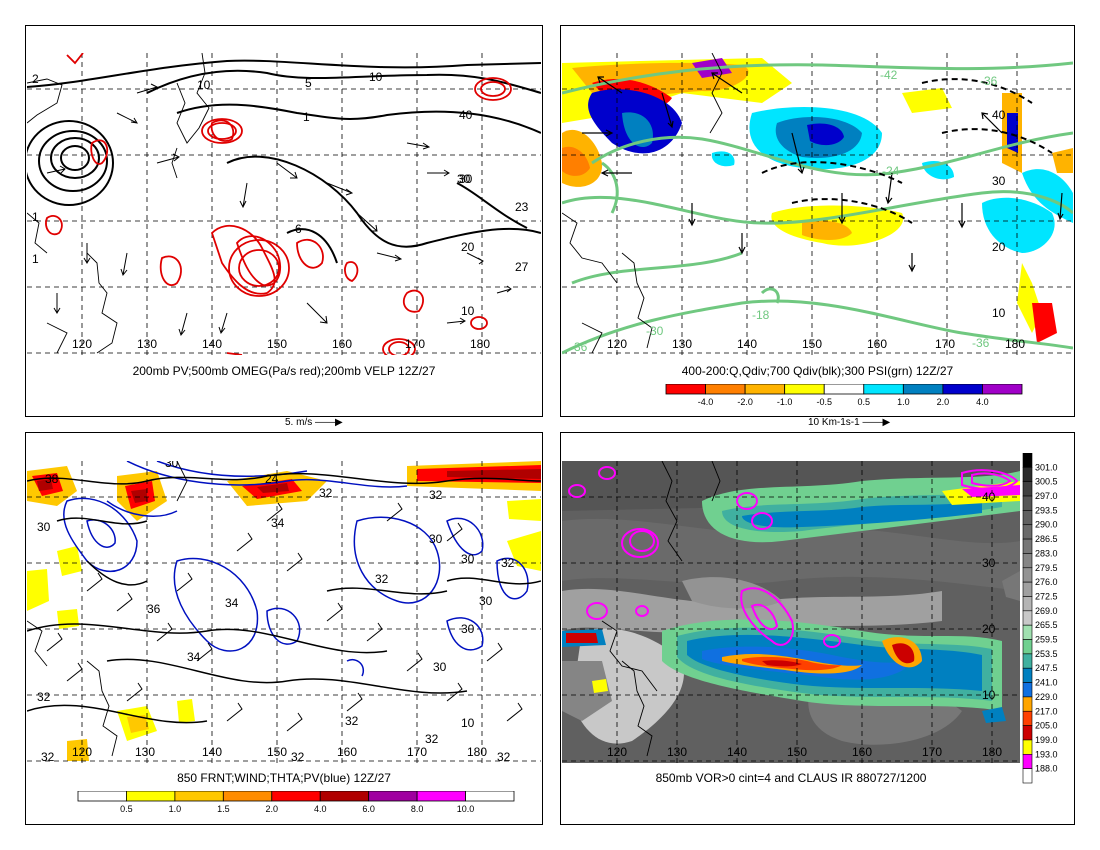 The height and width of the screenshot is (850, 1100). I want to click on contour-label: -24, so click(891, 171).